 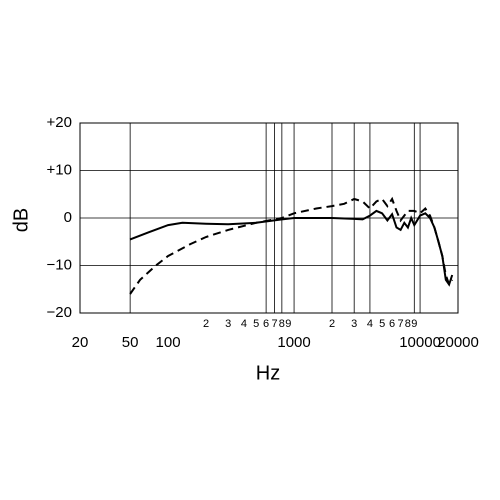 I want to click on y-axis-title: dB, so click(x=21, y=220).